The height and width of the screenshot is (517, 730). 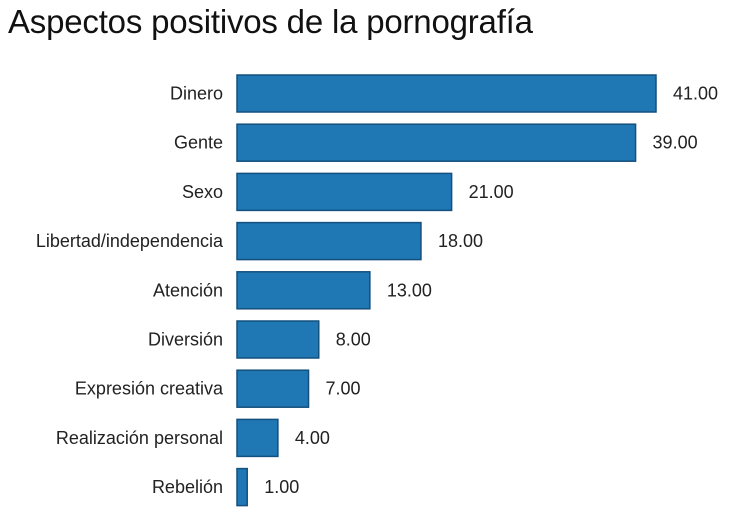 What do you see at coordinates (270, 21) in the screenshot?
I see `chart-title: Aspectos positivos de la pornografía` at bounding box center [270, 21].